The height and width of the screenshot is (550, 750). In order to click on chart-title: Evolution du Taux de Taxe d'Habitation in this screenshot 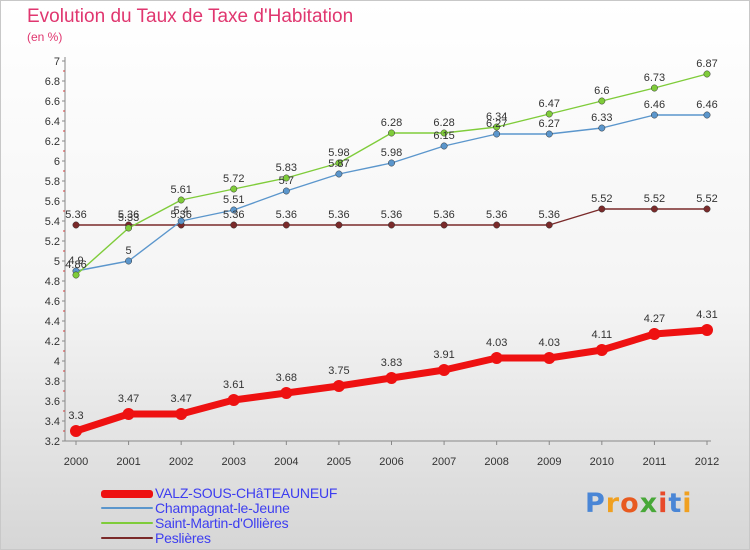, I will do `click(190, 16)`.